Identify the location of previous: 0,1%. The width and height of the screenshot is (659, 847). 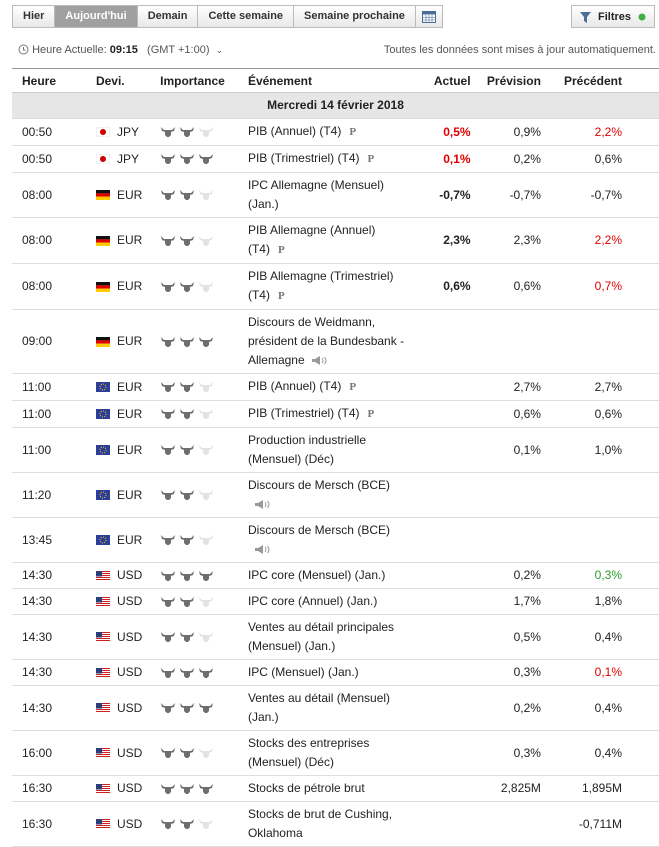
(608, 672).